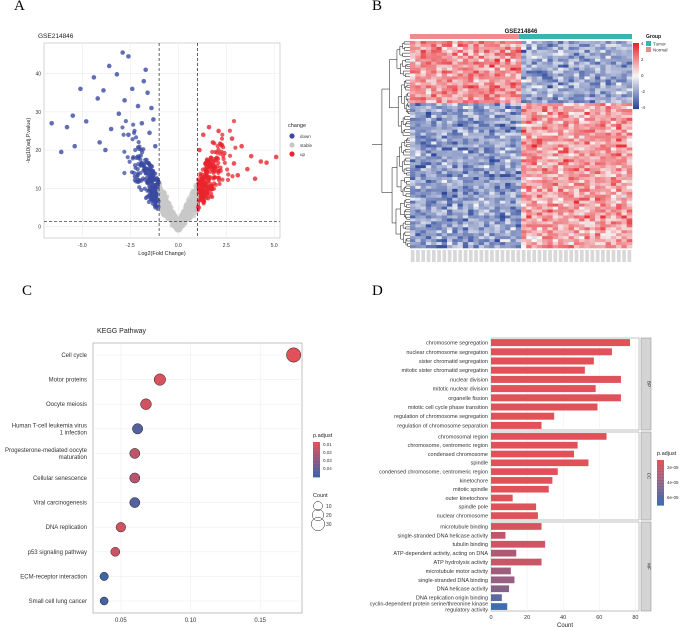 The image size is (685, 627). I want to click on panel-letter-d: D, so click(377, 291).